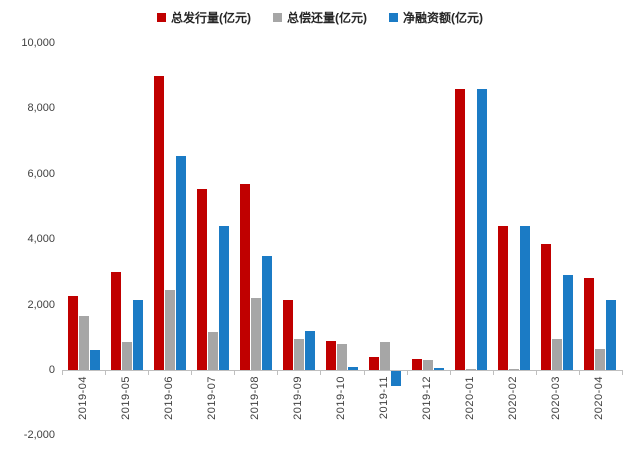  What do you see at coordinates (39, 435) in the screenshot?
I see `y-axis-tick-label: -2,000` at bounding box center [39, 435].